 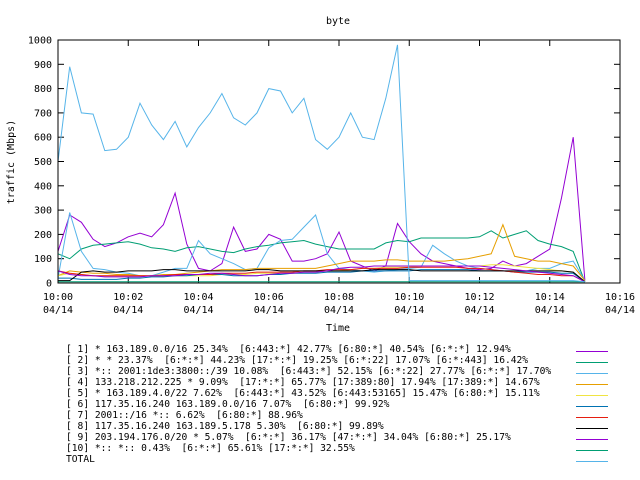 What do you see at coordinates (184, 415) in the screenshot?
I see `legend-label: [ 7] 2001::/16 *:: 6.62% [6:80:*] 88.96%` at bounding box center [184, 415].